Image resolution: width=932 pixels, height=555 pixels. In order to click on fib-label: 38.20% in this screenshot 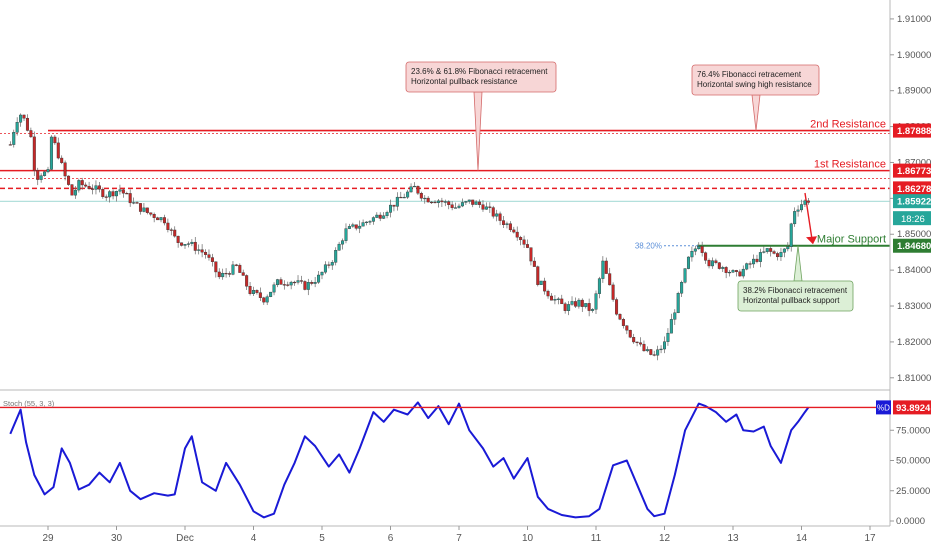, I will do `click(648, 246)`.